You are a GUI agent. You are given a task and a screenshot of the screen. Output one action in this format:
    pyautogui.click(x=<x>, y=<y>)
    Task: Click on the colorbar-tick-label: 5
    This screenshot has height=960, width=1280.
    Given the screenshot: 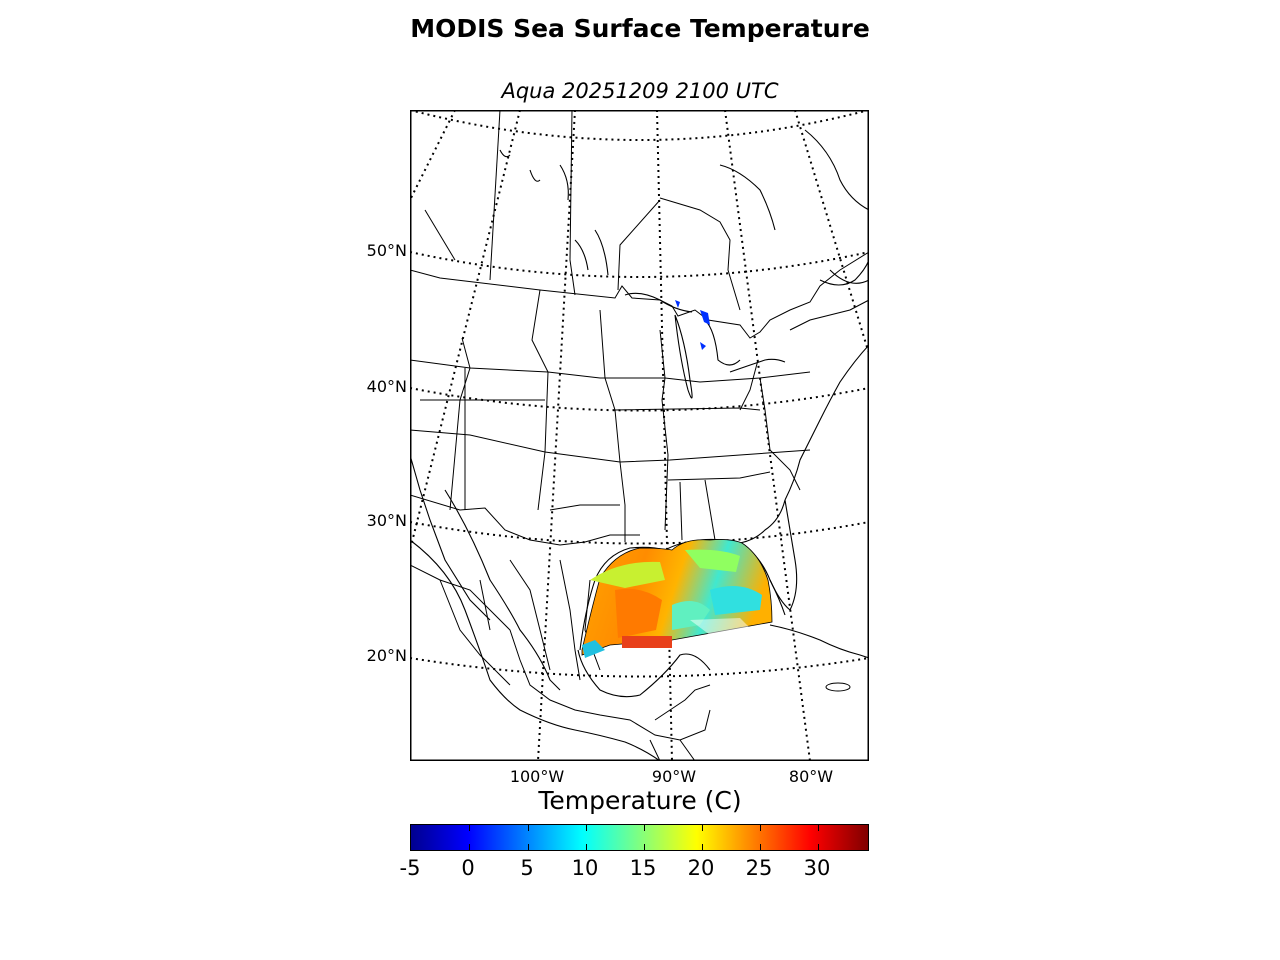 What is the action you would take?
    pyautogui.click(x=527, y=868)
    